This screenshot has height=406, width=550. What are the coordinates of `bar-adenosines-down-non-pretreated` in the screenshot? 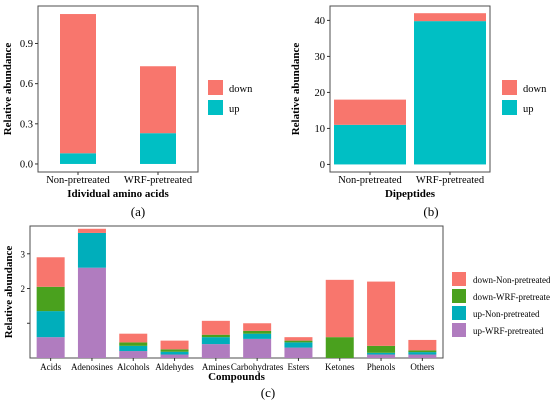 It's located at (91, 230).